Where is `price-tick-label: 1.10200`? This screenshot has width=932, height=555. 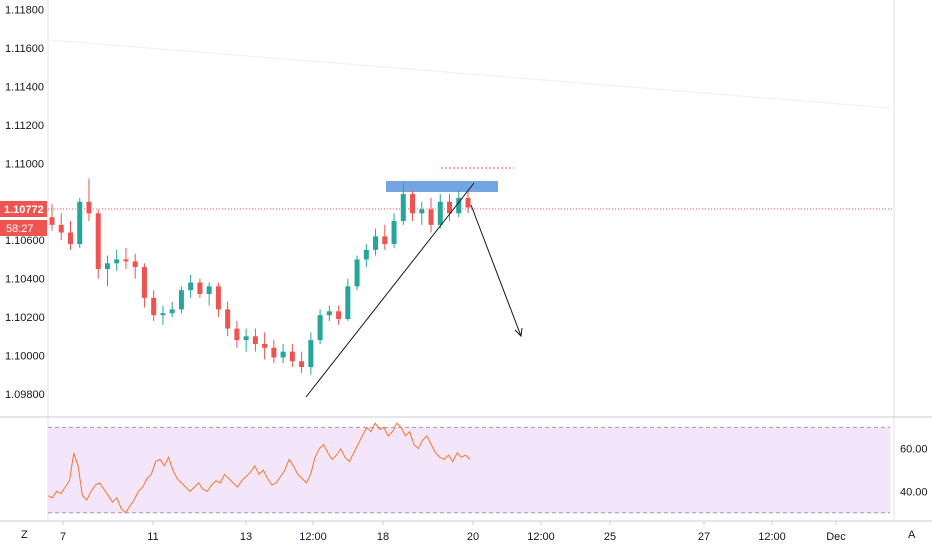 price-tick-label: 1.10200 is located at coordinates (25, 318).